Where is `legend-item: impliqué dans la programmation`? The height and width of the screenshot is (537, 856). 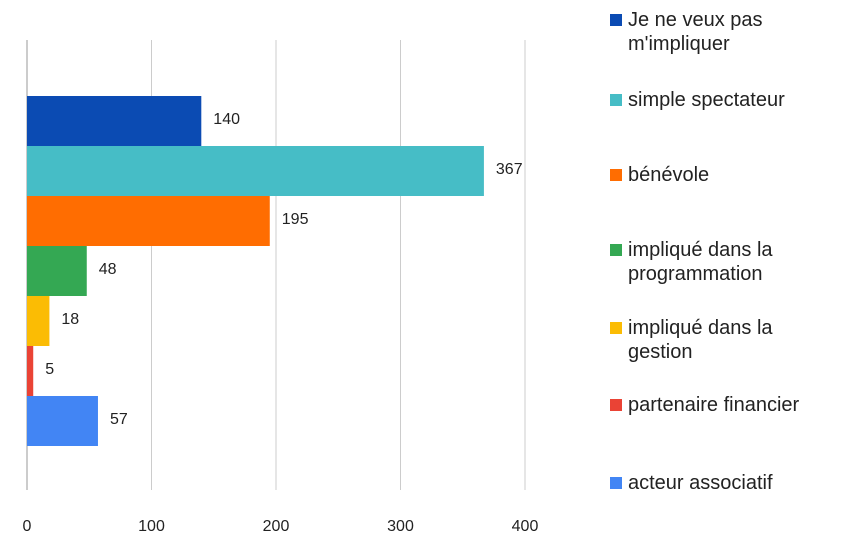 legend-item: impliqué dans la programmation is located at coordinates (725, 262).